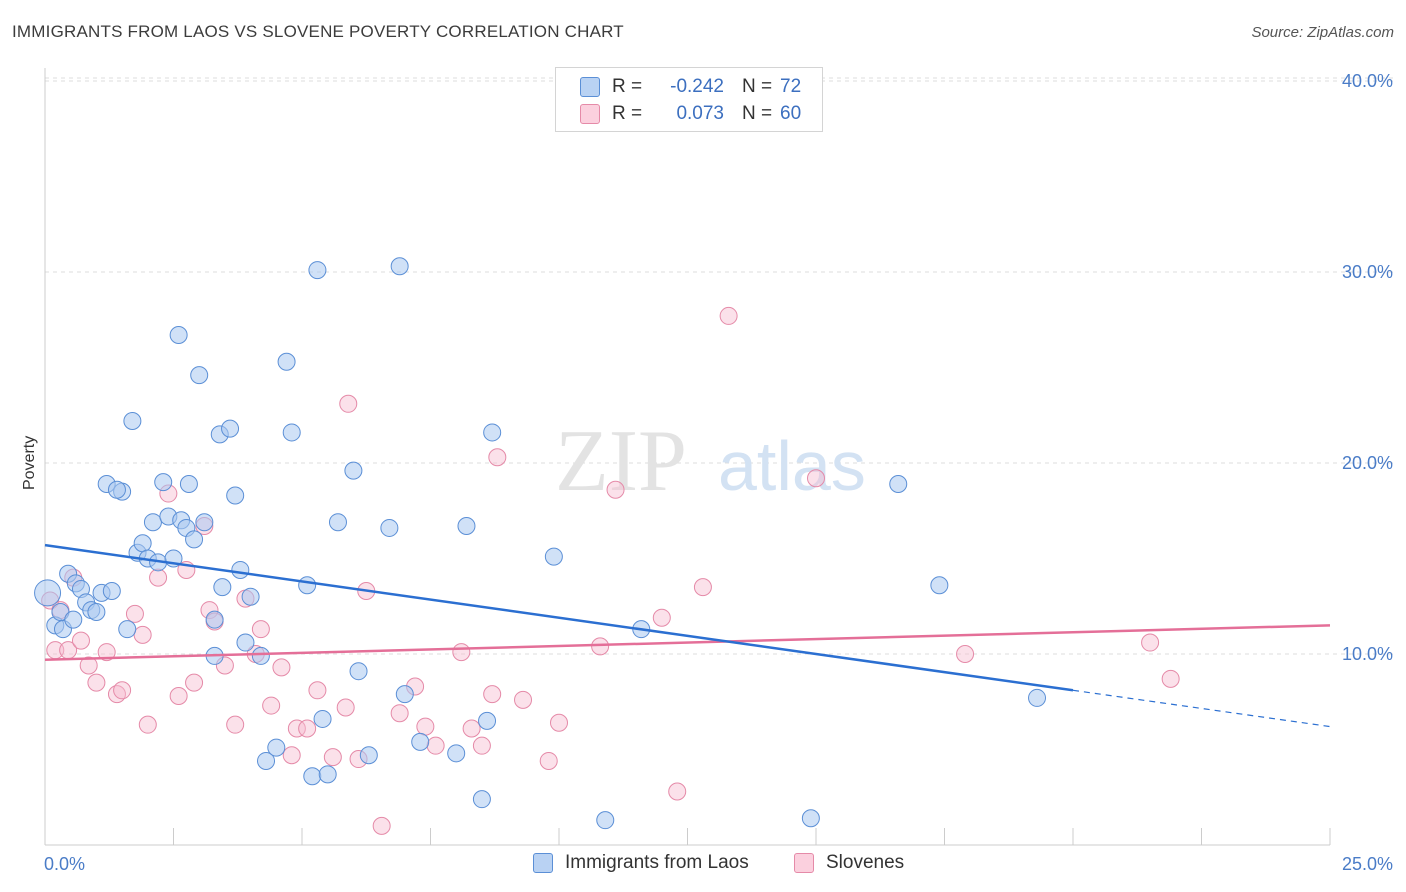 The height and width of the screenshot is (892, 1406). What do you see at coordinates (29, 463) in the screenshot?
I see `y-axis-label: Poverty` at bounding box center [29, 463].